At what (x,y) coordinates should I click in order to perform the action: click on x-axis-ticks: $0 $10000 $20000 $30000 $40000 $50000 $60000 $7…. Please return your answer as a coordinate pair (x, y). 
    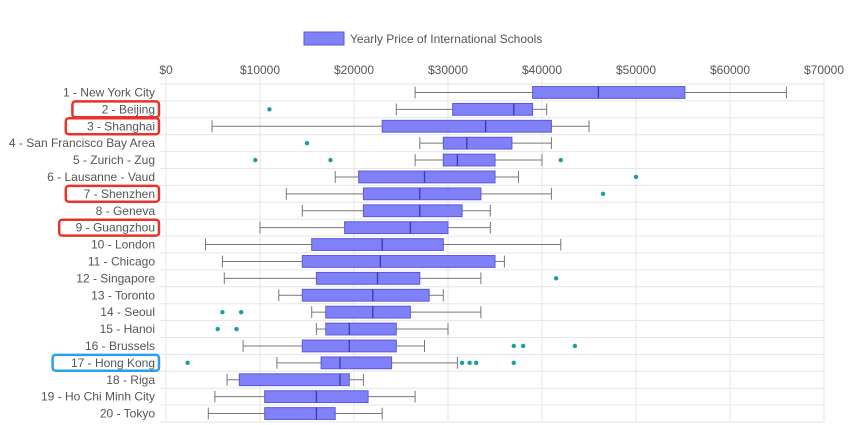
    Looking at the image, I should click on (501, 70).